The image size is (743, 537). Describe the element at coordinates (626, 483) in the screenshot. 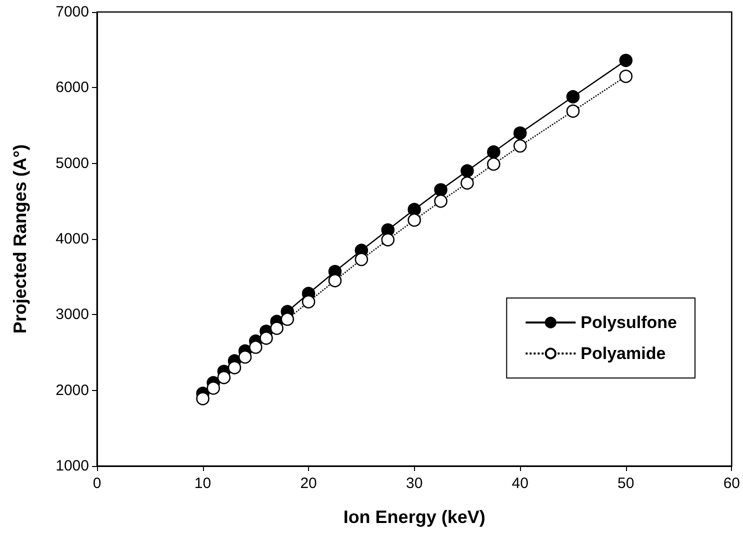

I see `x-tick-label: 50` at that location.